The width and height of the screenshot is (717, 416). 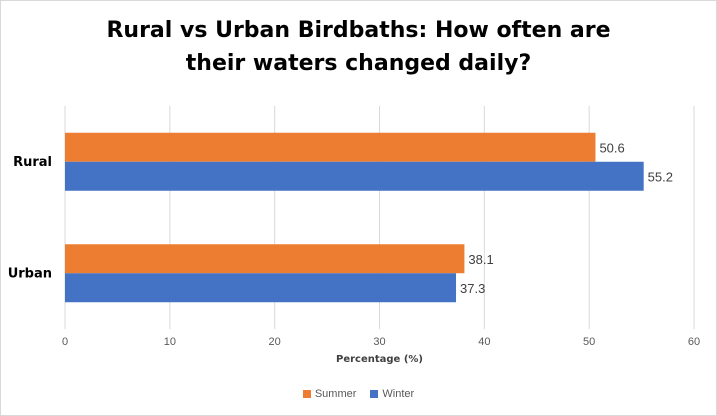 I want to click on x-tick-label: 0, so click(x=65, y=342).